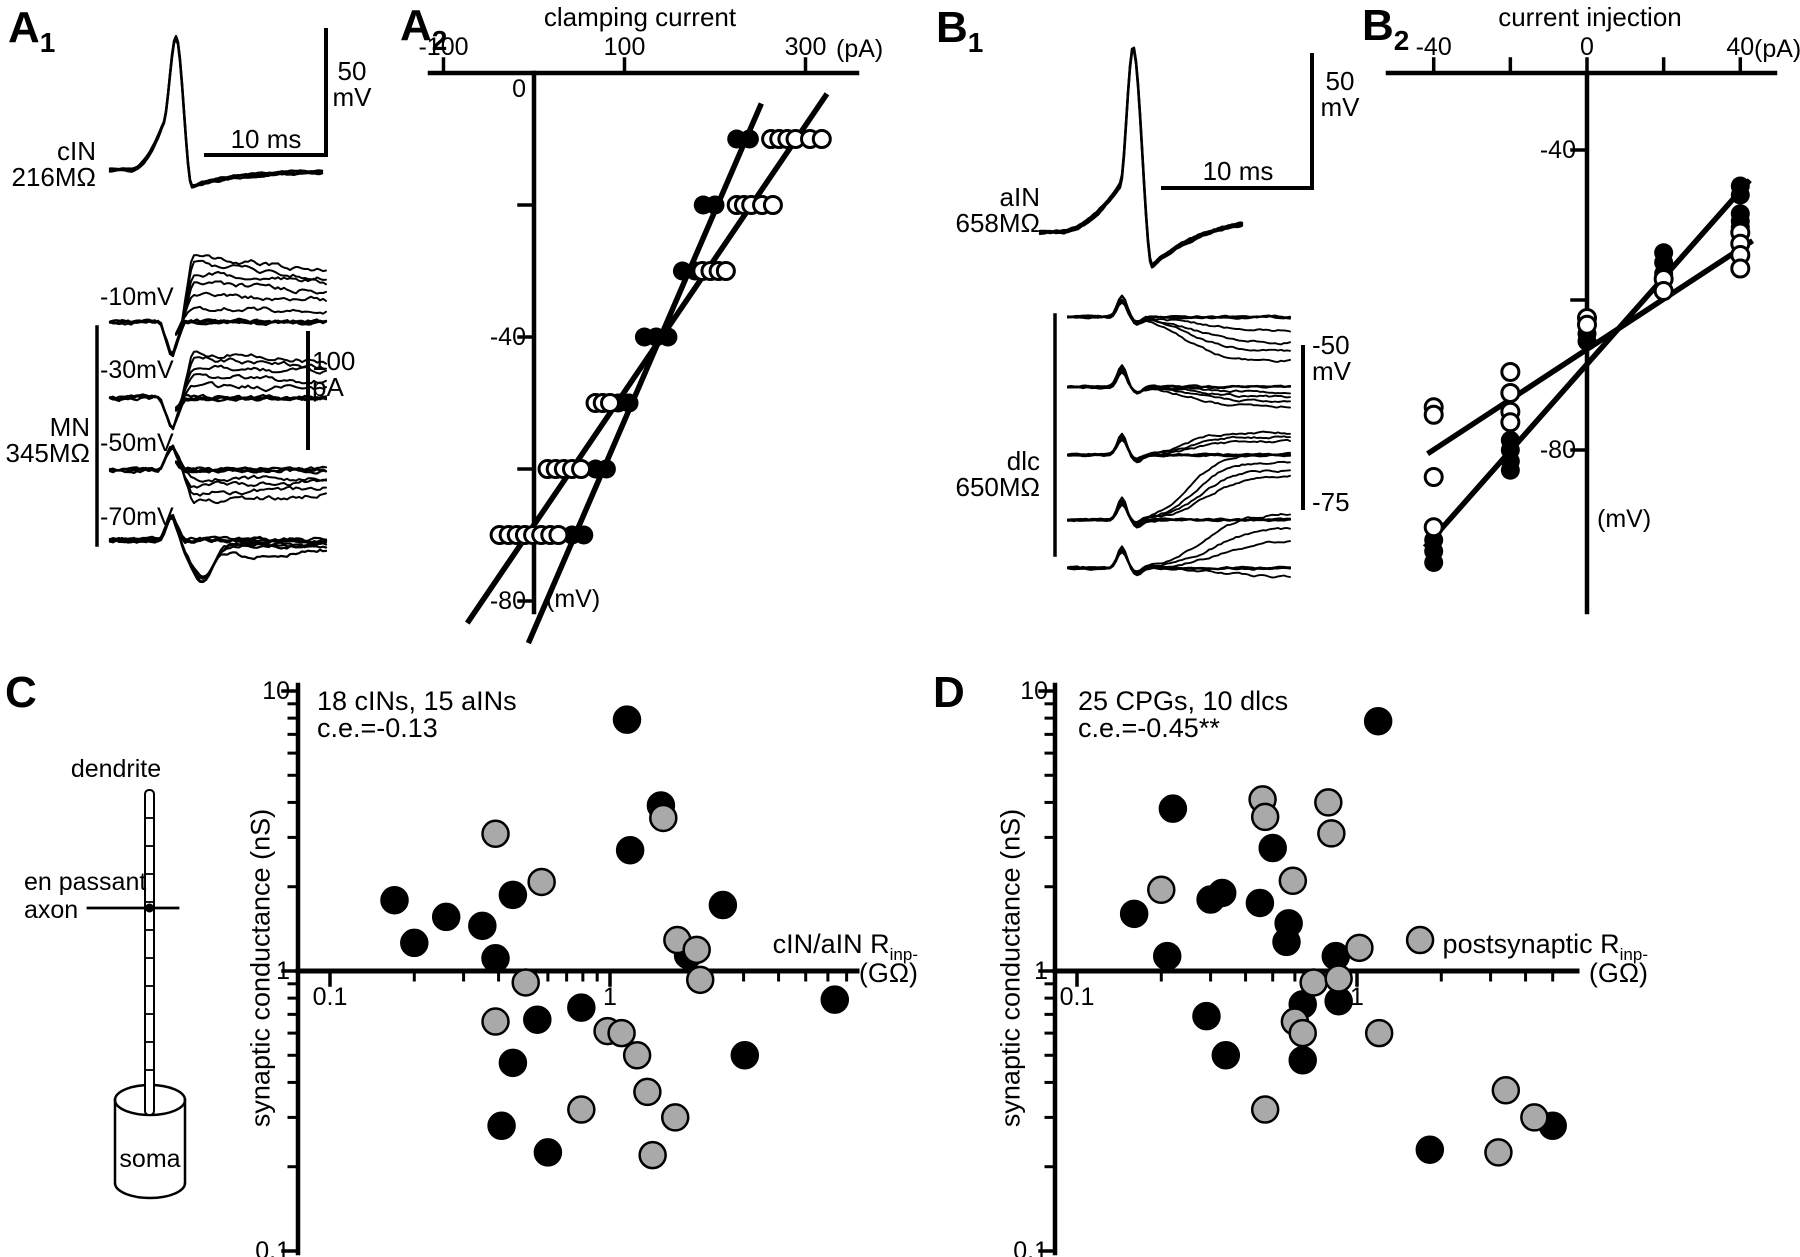  Describe the element at coordinates (960, 30) in the screenshot. I see `panel-b1-label: B1` at that location.